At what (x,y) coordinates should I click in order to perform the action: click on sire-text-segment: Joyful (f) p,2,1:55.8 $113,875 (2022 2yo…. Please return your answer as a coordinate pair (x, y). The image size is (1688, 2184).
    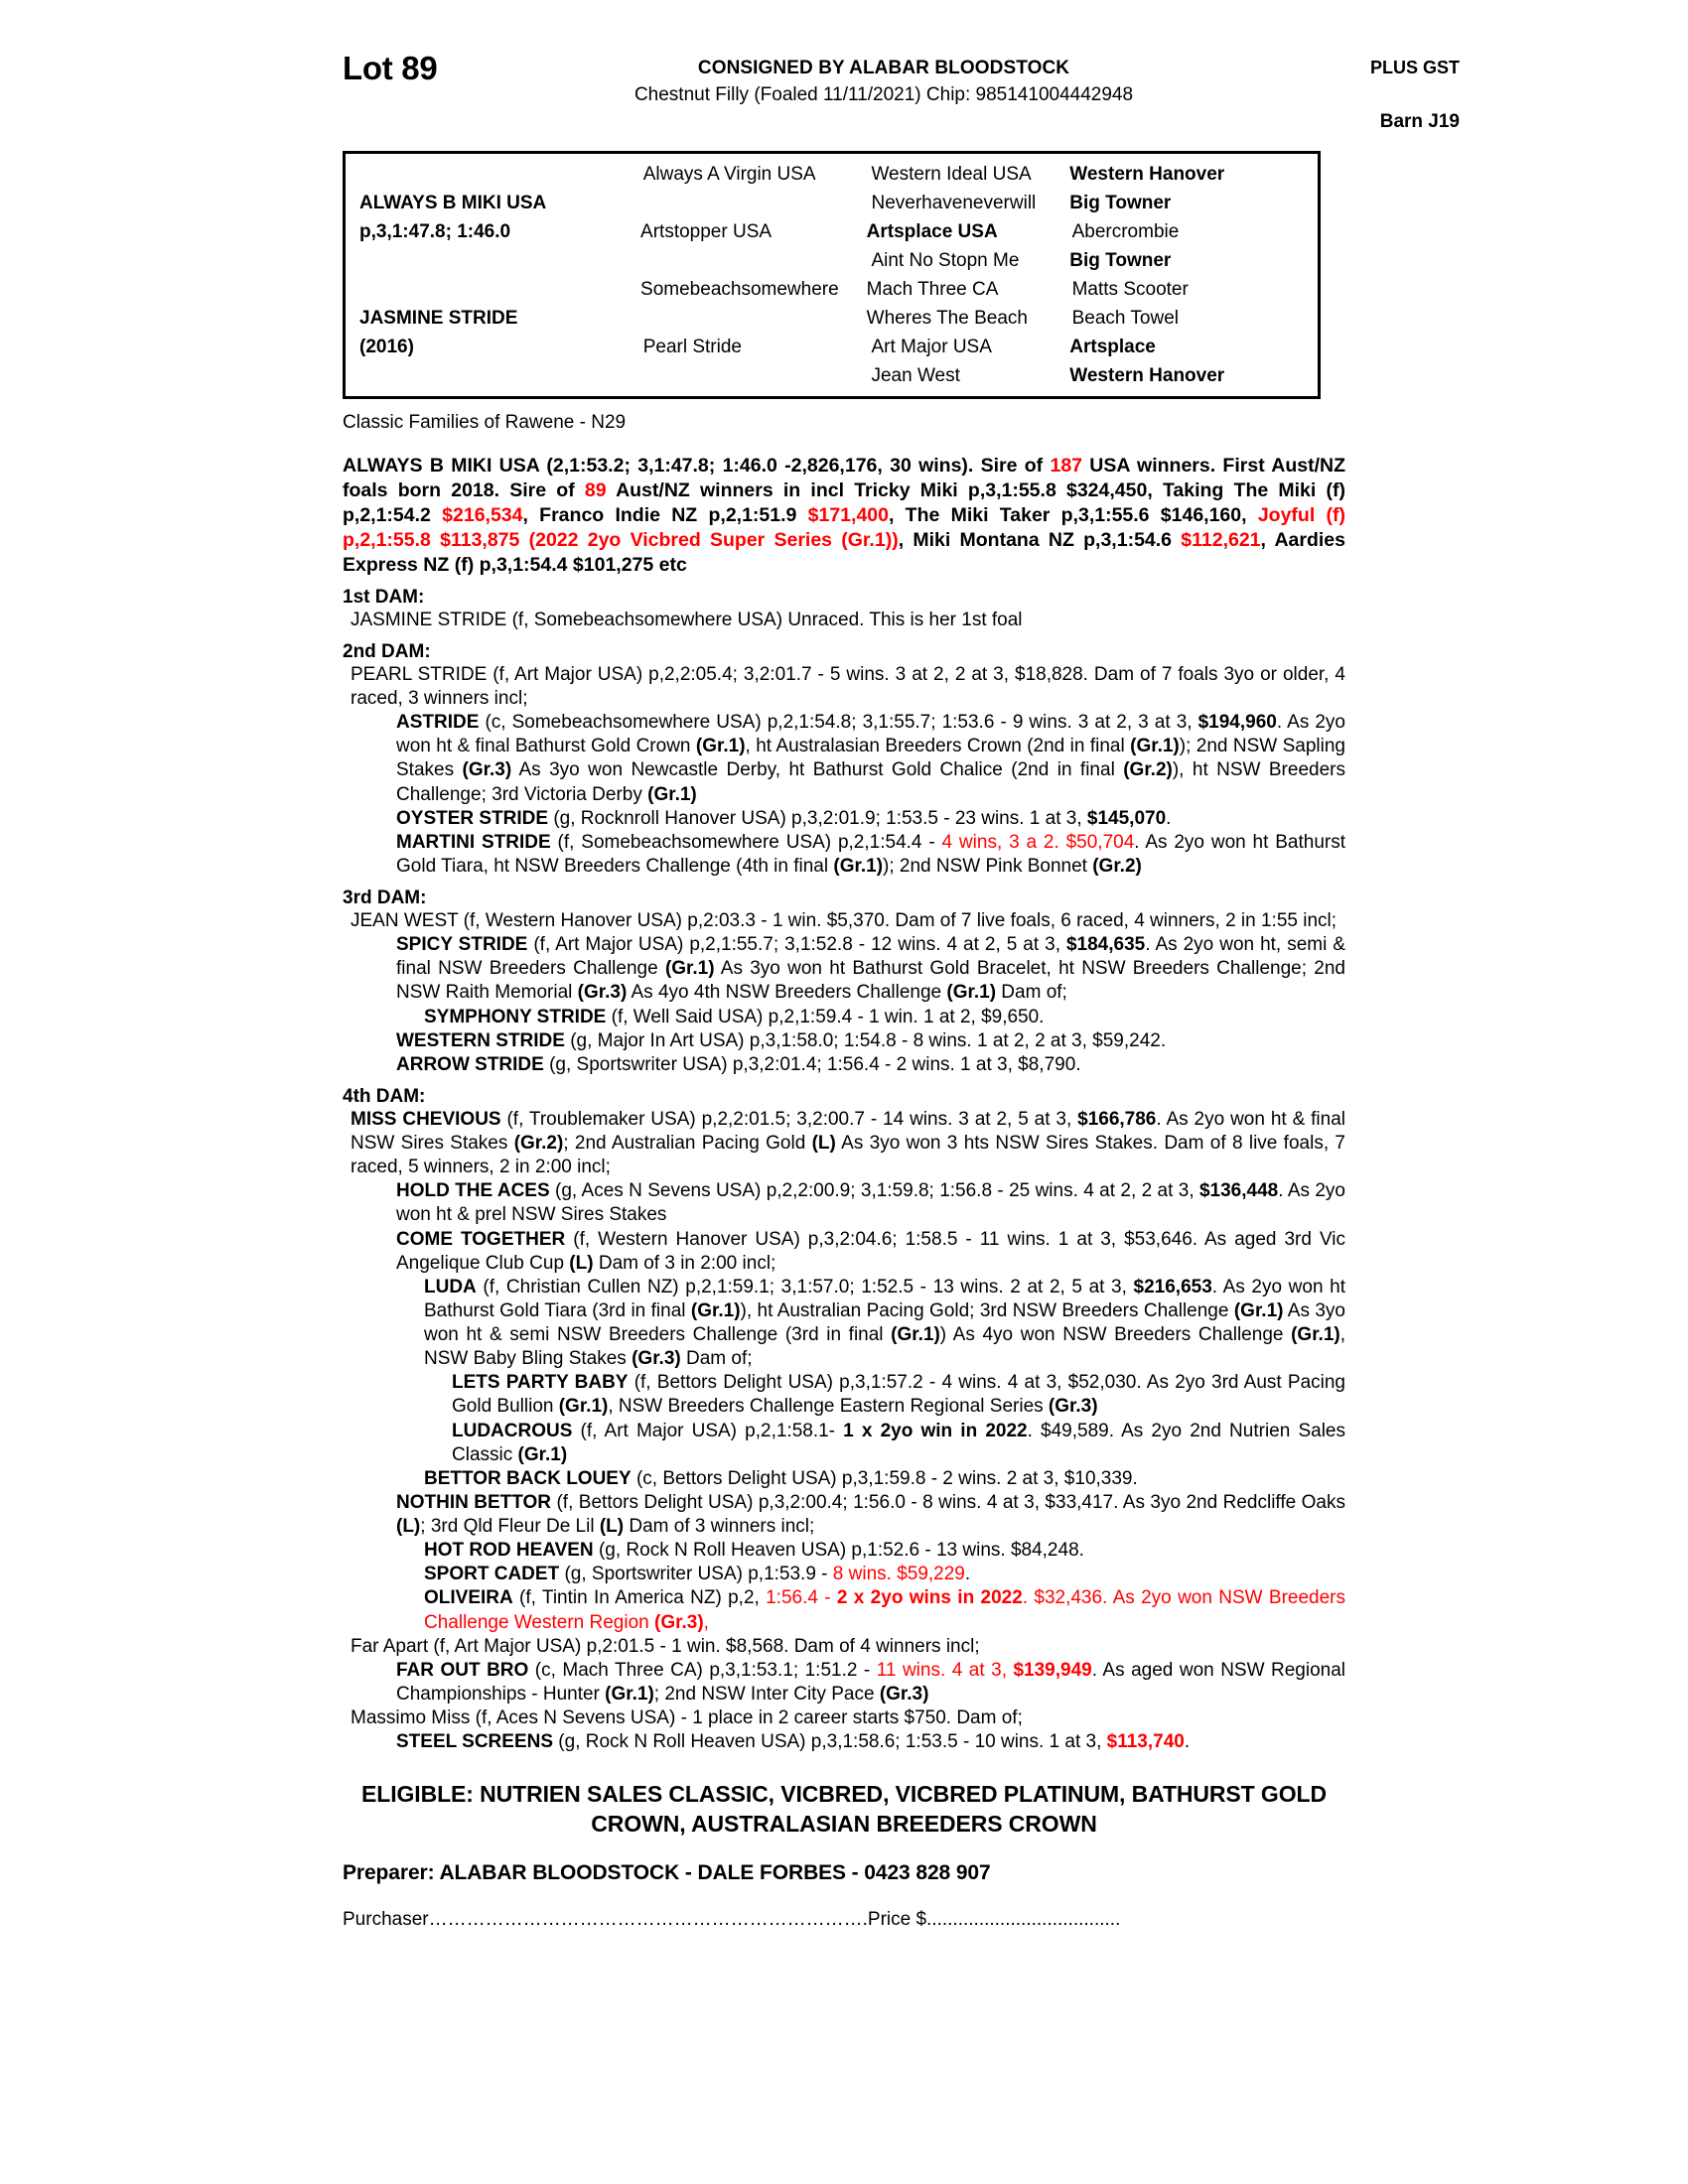
    Looking at the image, I should click on (844, 527).